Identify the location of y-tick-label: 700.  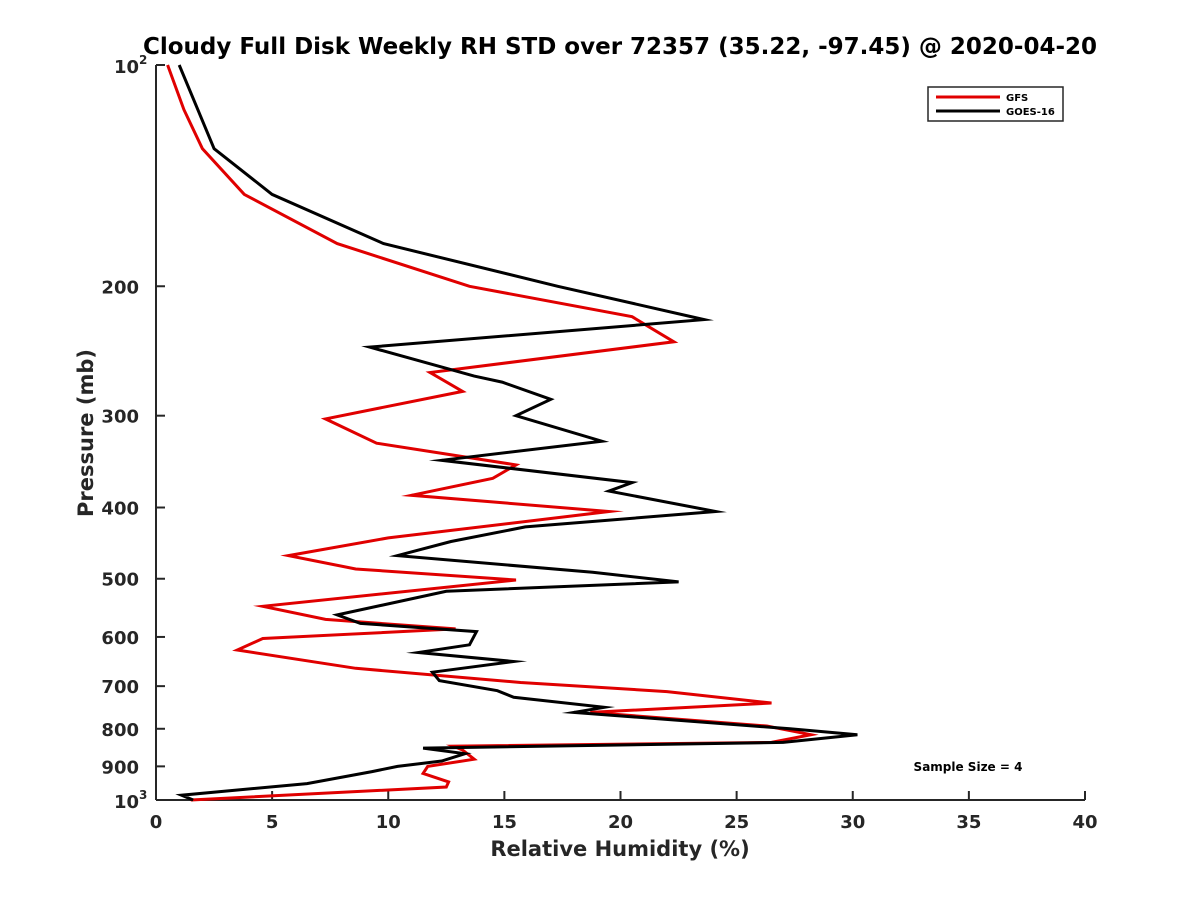
(120, 687).